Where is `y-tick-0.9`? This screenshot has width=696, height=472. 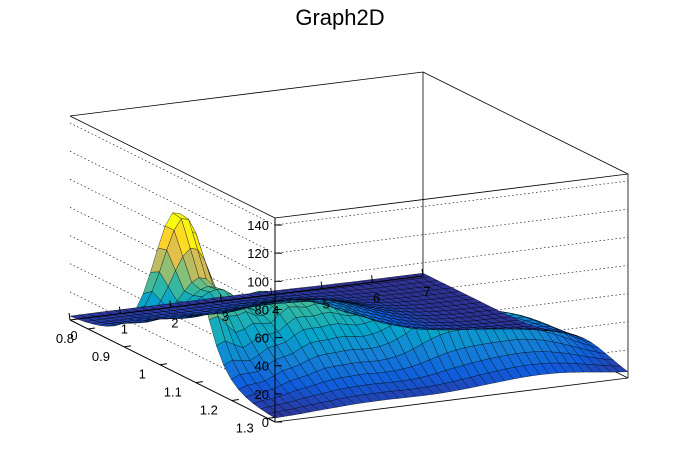 y-tick-0.9 is located at coordinates (127, 346).